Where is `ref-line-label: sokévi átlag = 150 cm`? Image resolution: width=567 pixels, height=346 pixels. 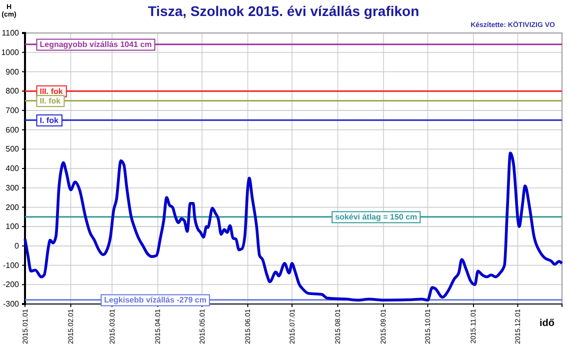
ref-line-label: sokévi átlag = 150 cm is located at coordinates (376, 217).